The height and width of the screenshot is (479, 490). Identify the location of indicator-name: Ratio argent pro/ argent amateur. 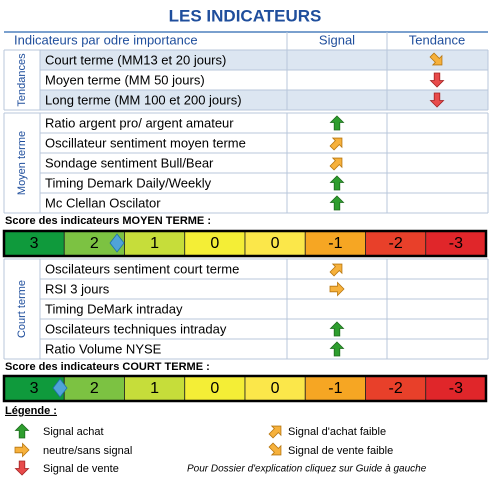
(139, 122).